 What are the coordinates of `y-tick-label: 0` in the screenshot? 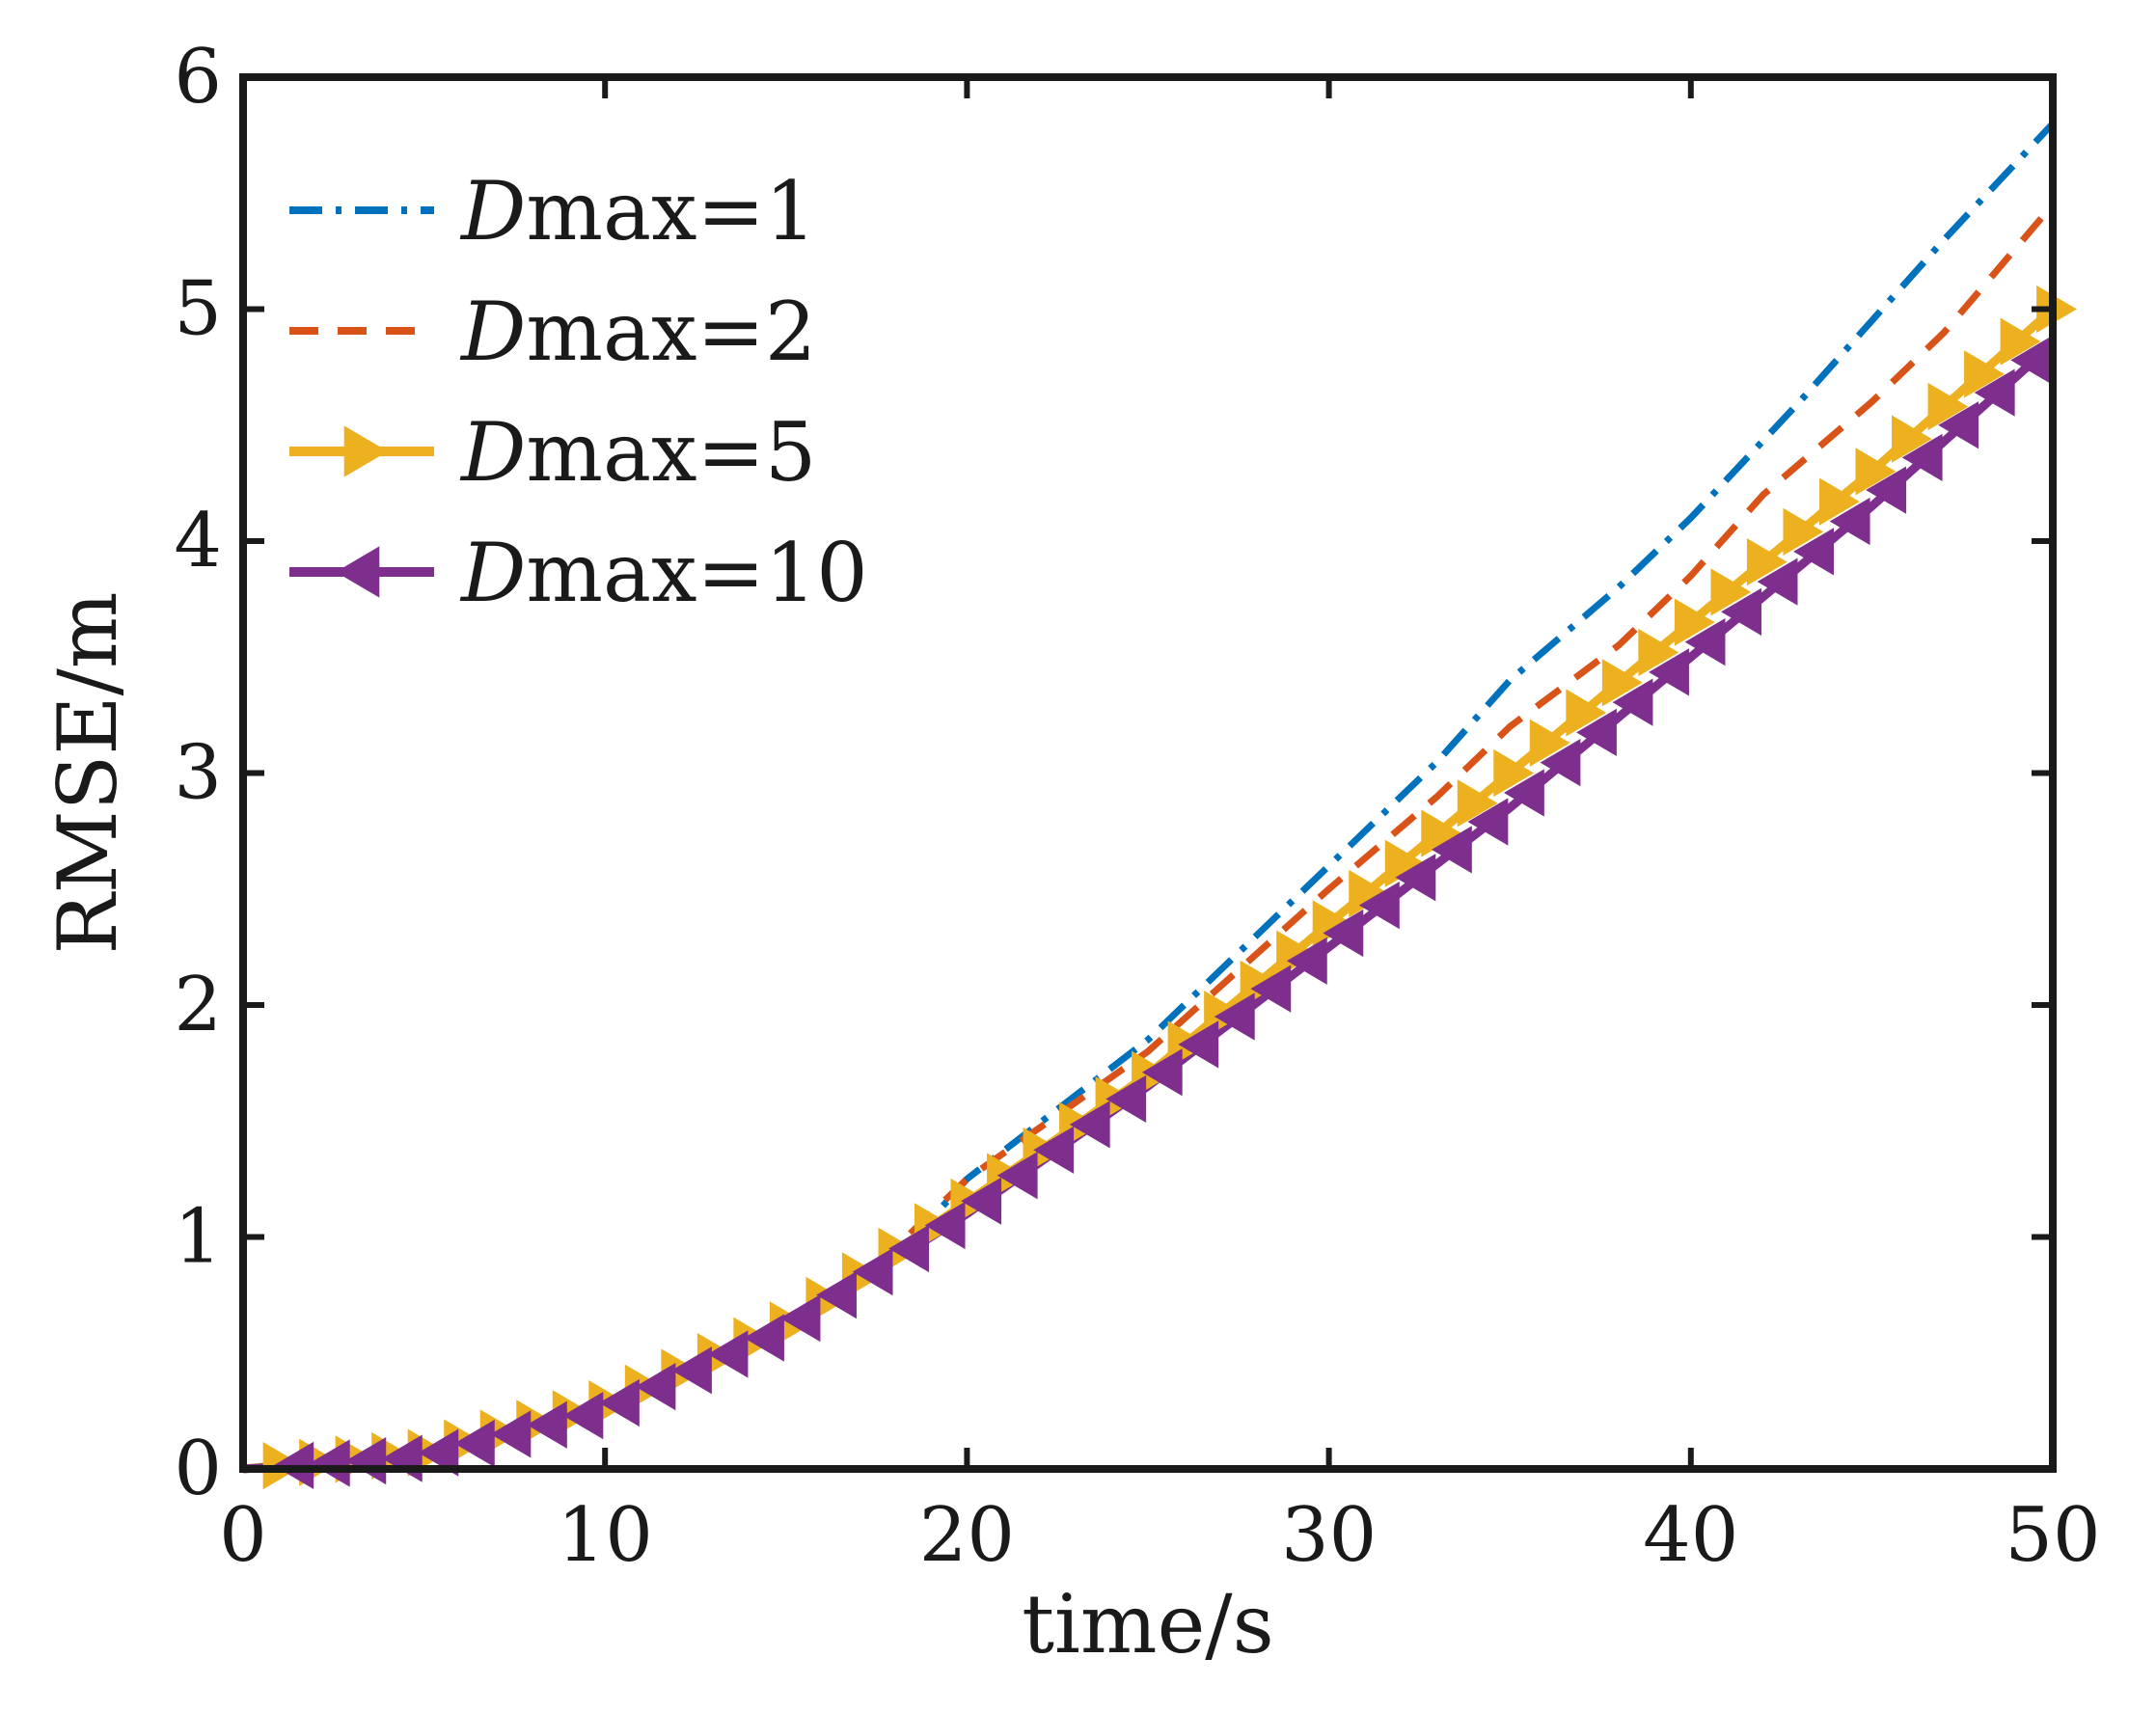 It's located at (198, 1469).